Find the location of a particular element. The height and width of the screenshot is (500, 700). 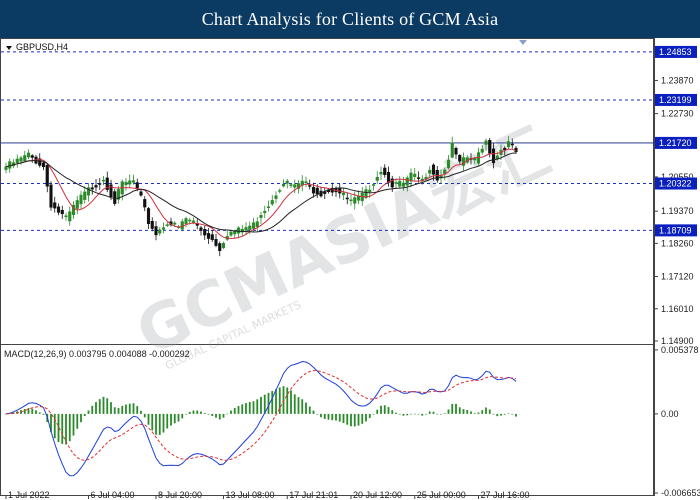

time-tick-label: 25 Jul 00:00 is located at coordinates (441, 495).